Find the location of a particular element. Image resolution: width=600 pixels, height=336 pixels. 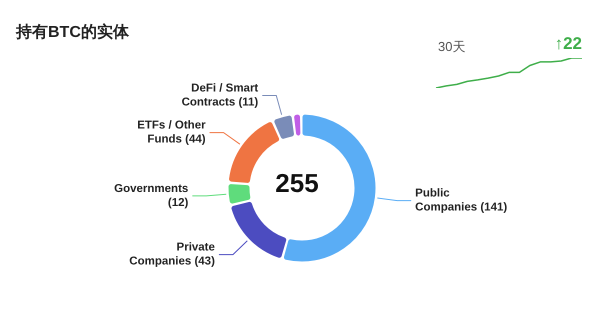

text: ↑22 is located at coordinates (568, 44).